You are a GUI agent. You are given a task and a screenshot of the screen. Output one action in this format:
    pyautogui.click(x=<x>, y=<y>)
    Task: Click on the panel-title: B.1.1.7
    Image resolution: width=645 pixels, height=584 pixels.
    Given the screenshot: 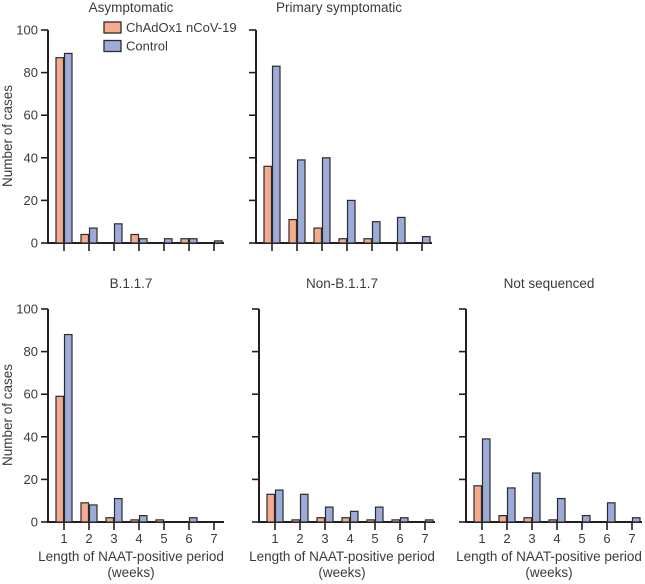 What is the action you would take?
    pyautogui.click(x=131, y=283)
    